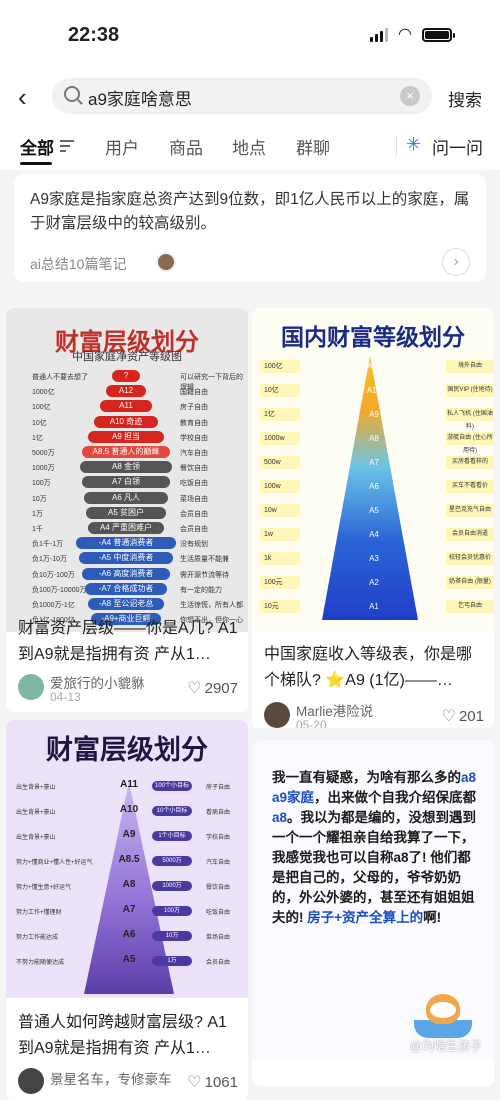 The image size is (500, 1100). What do you see at coordinates (37, 938) in the screenshot?
I see `level-path: 努力工作能达成` at bounding box center [37, 938].